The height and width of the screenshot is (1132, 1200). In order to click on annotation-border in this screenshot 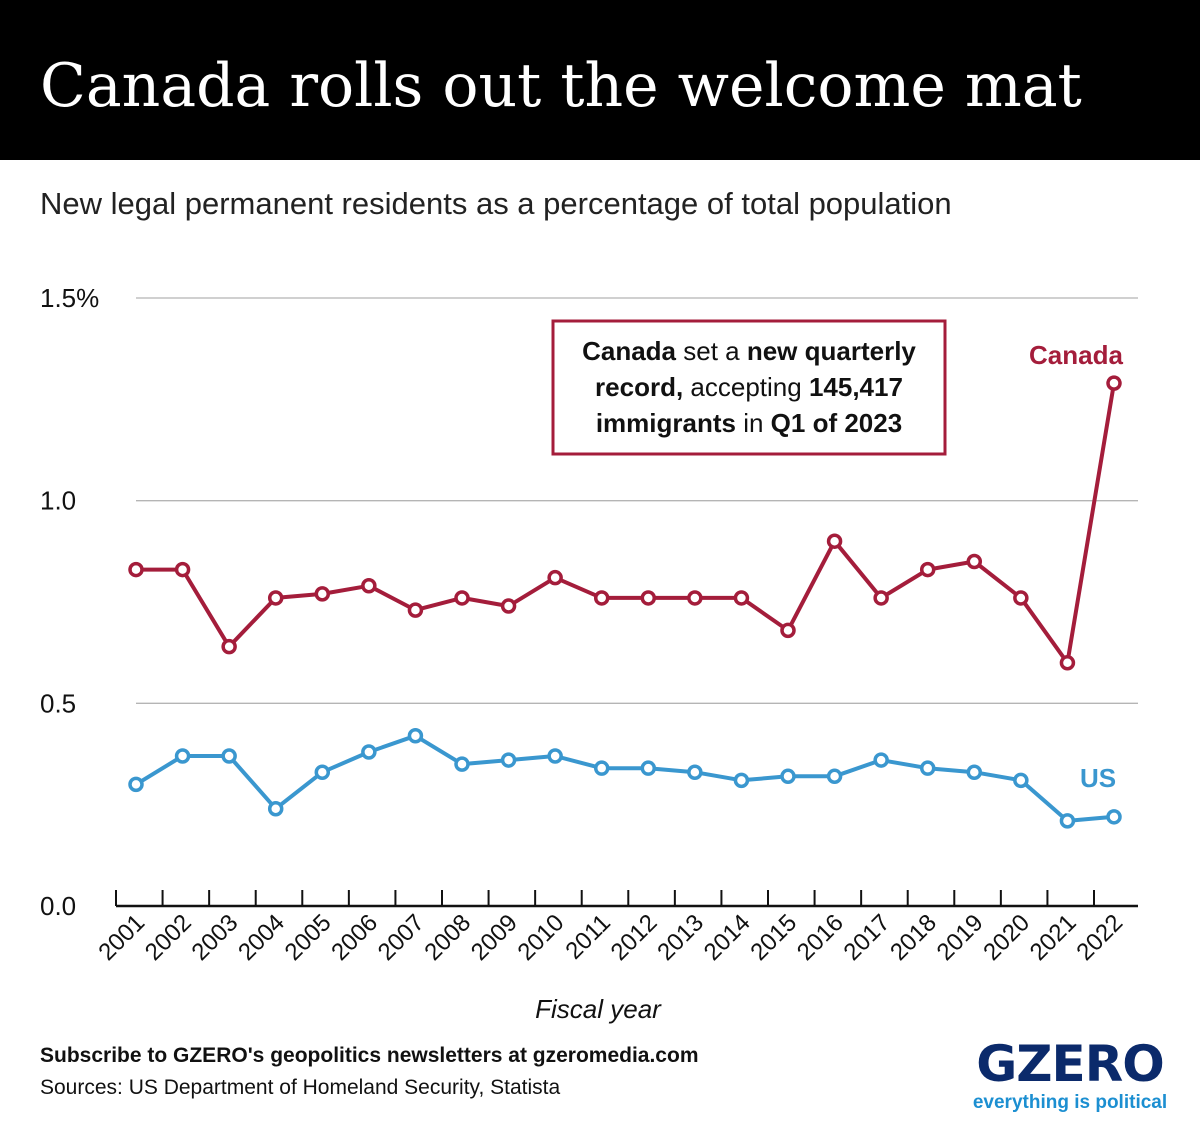, I will do `click(749, 387)`.